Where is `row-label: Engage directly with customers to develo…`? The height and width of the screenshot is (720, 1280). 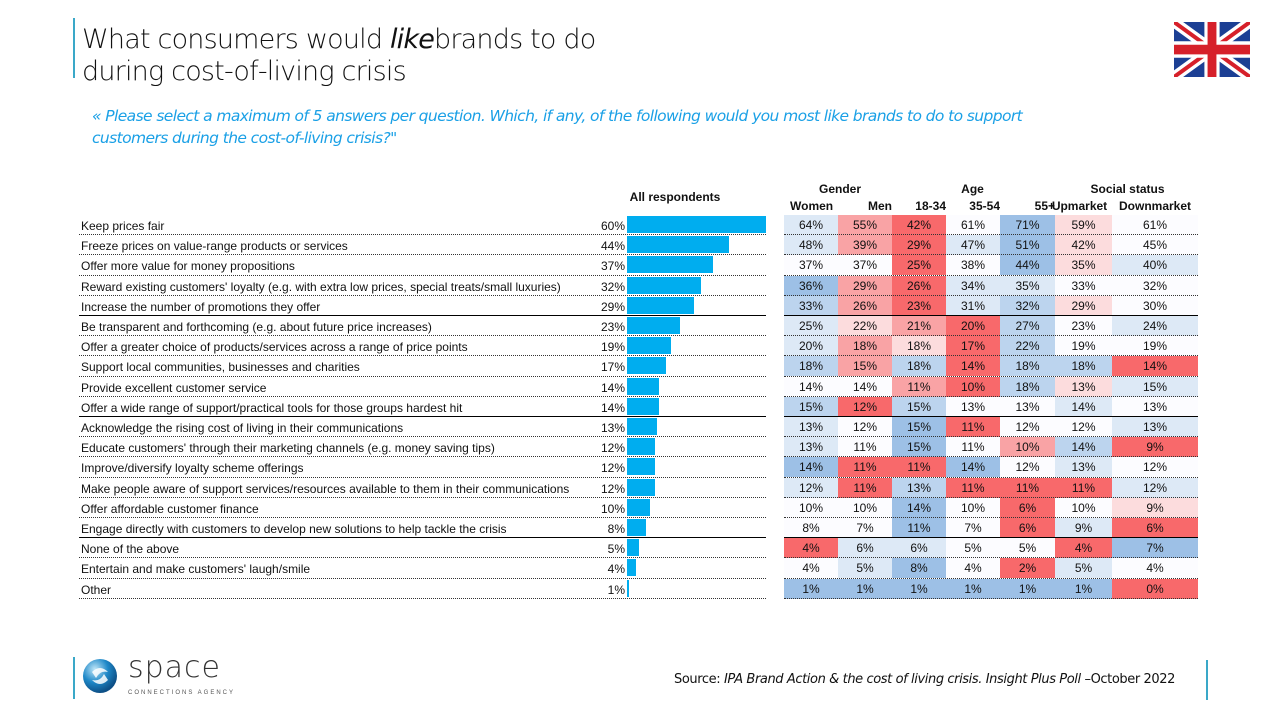
row-label: Engage directly with customers to develo… is located at coordinates (294, 529).